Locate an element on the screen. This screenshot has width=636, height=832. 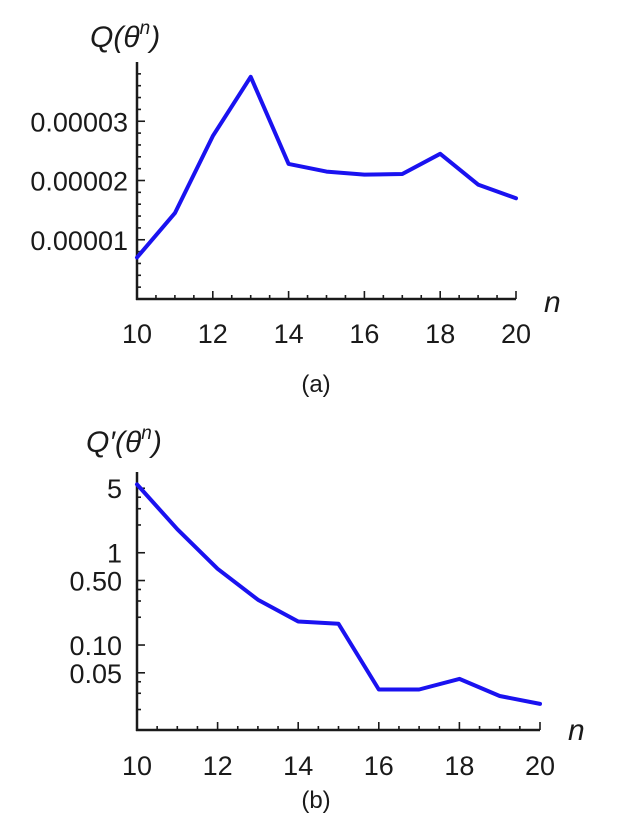
y-tick-label: 0.50 is located at coordinates (95, 582).